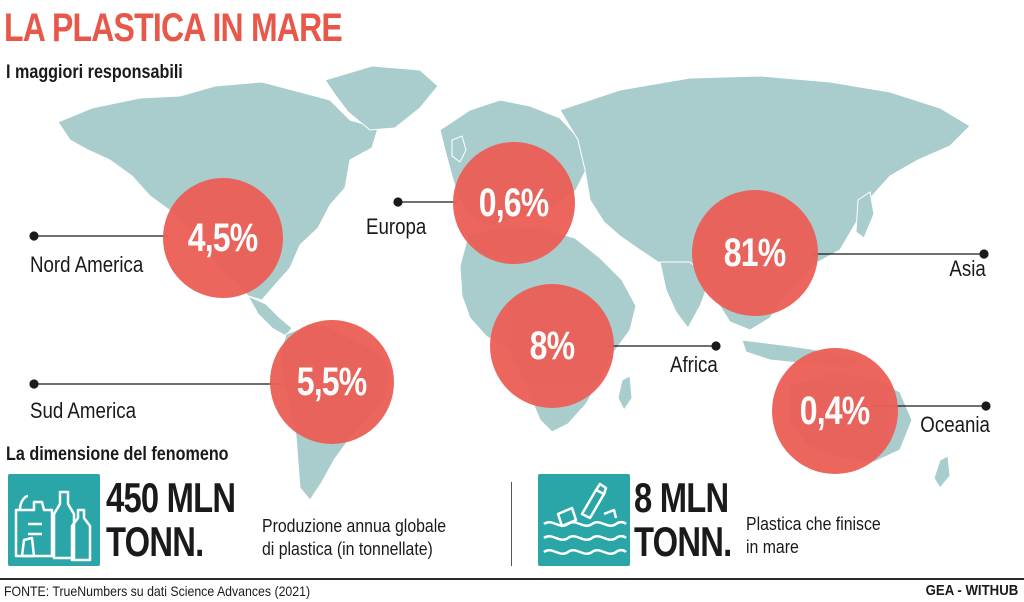 The height and width of the screenshot is (602, 1024). I want to click on bubble-nord-america: 4,5%, so click(223, 238).